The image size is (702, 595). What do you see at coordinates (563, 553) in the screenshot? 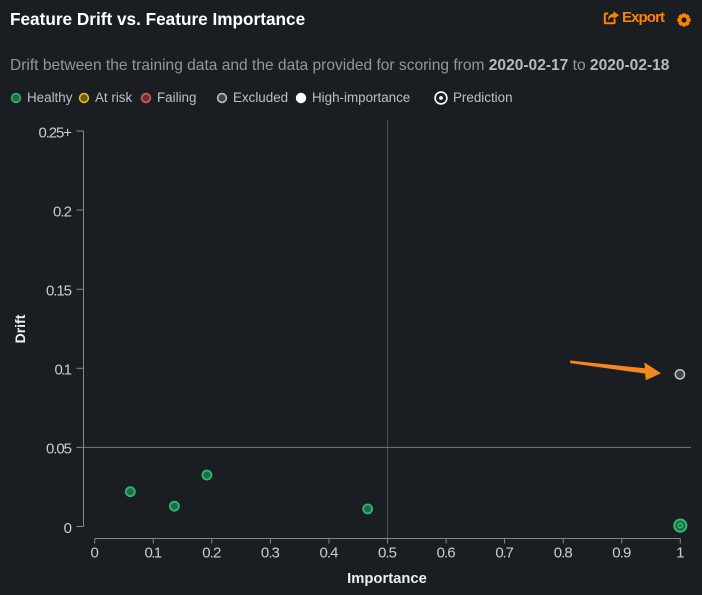
I see `svg-text: 0.8` at bounding box center [563, 553].